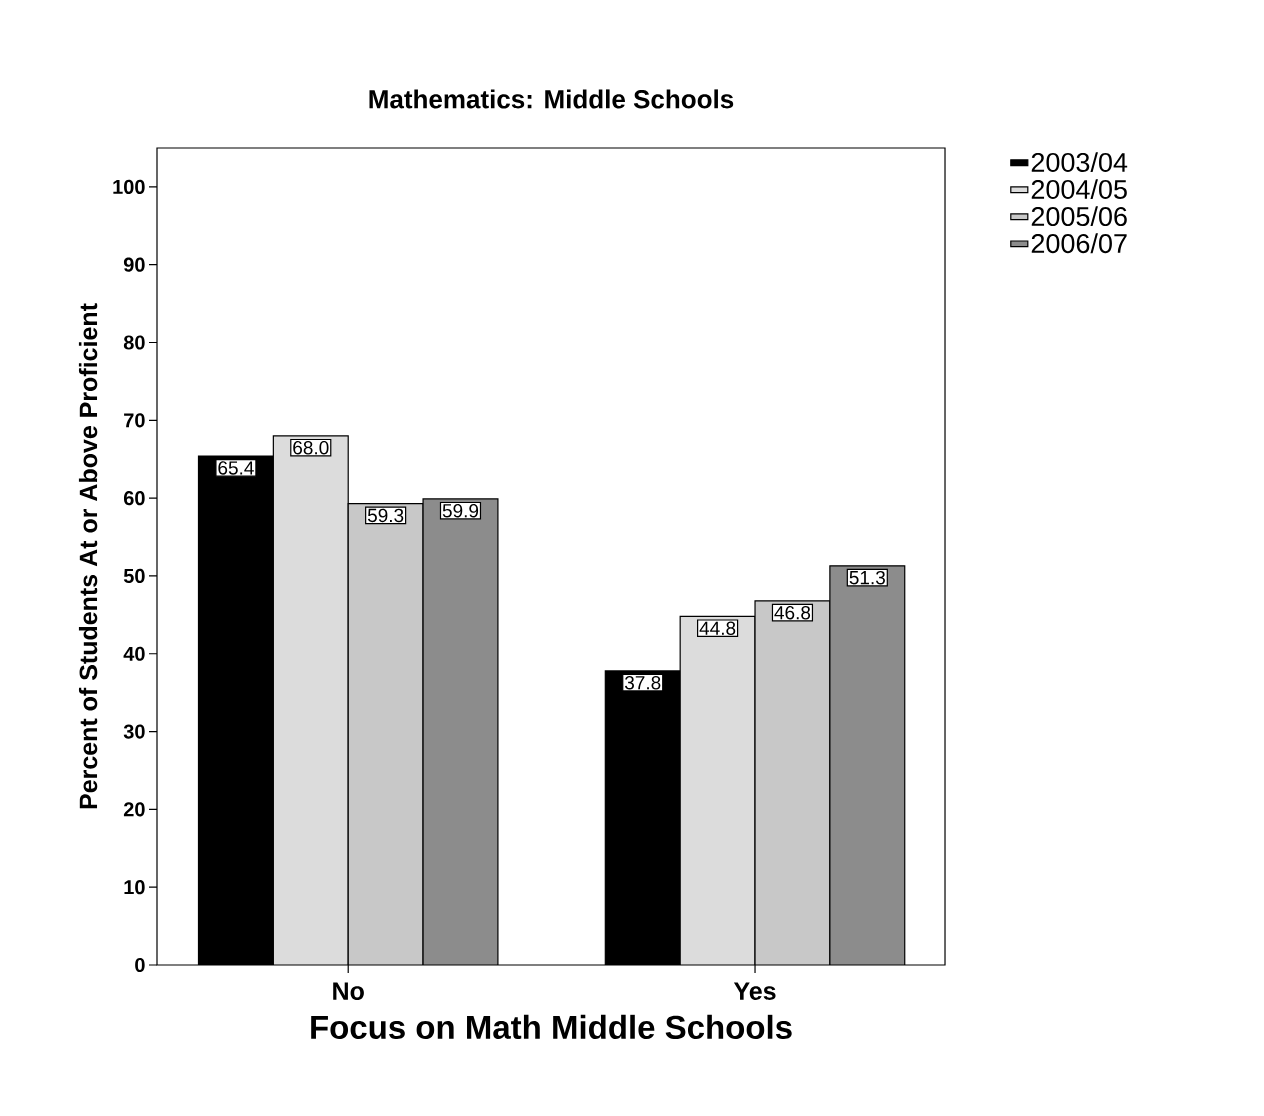  Describe the element at coordinates (236, 468) in the screenshot. I see `data-label: 65.4` at that location.